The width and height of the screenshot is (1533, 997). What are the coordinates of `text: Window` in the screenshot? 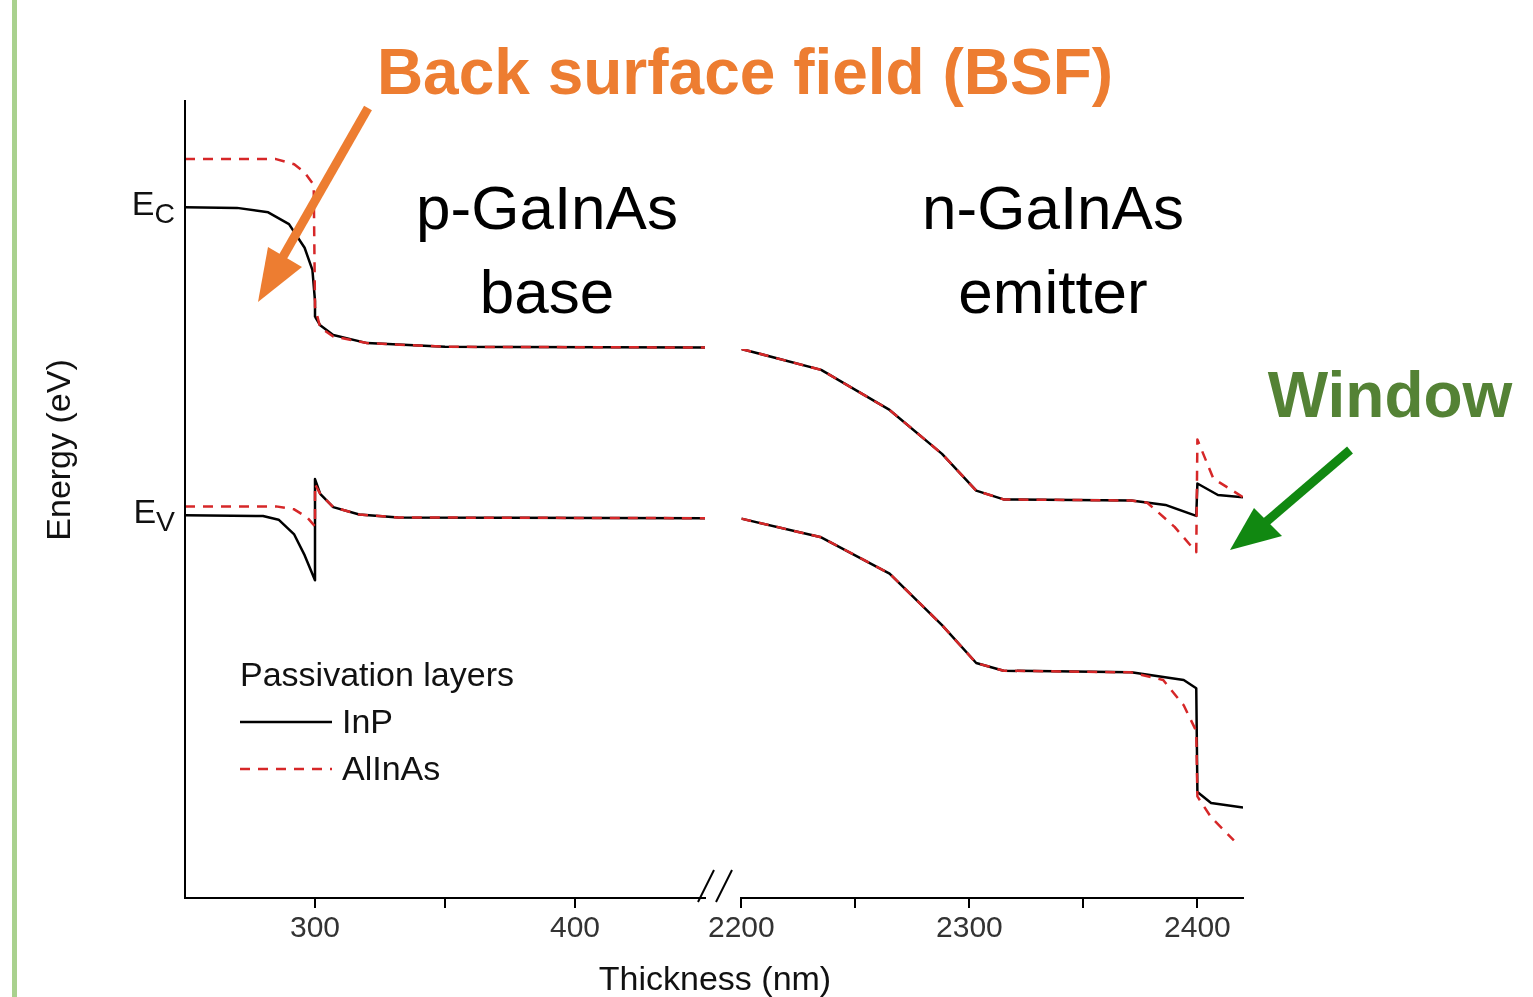 It's located at (1390, 395).